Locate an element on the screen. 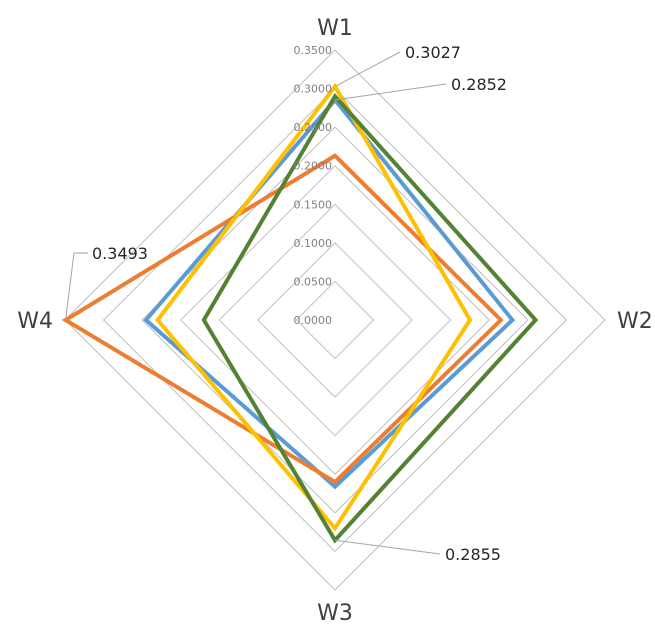  callout-label-1: 0.2852 is located at coordinates (479, 84).